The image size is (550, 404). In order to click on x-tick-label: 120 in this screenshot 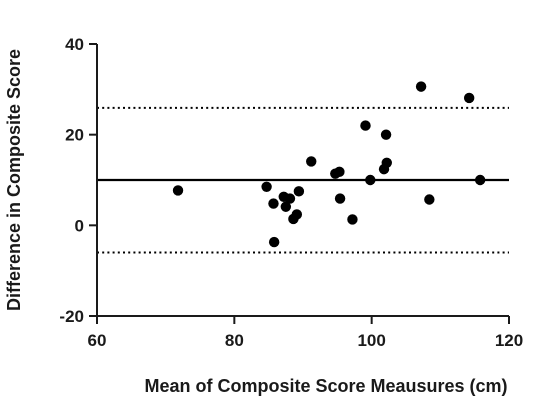, I will do `click(509, 340)`.